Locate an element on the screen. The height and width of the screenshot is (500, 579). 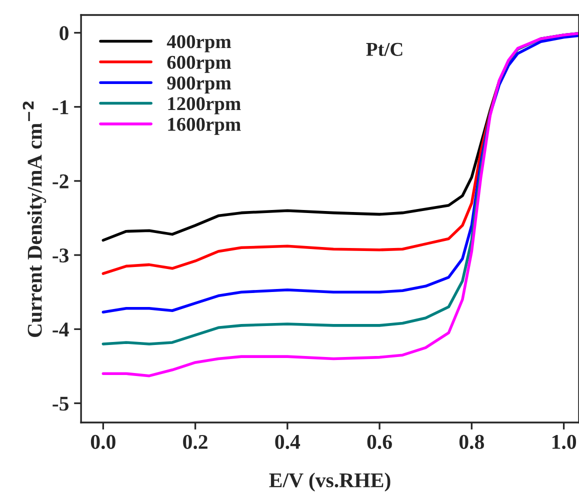
annotation: Pt/C is located at coordinates (384, 49).